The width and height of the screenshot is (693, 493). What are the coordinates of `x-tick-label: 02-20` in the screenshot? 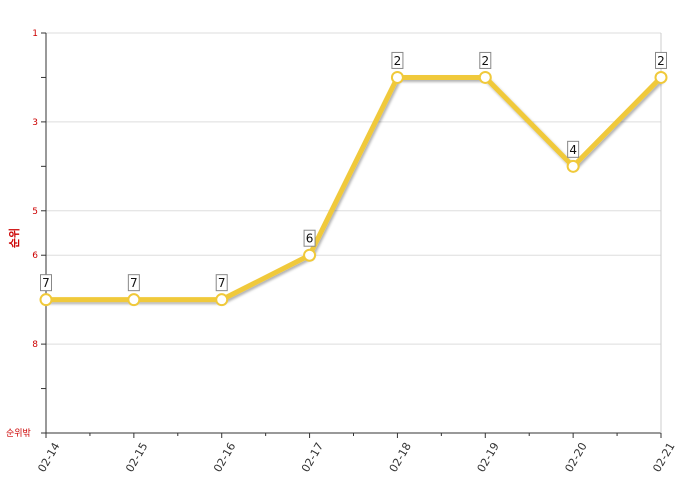 It's located at (575, 457).